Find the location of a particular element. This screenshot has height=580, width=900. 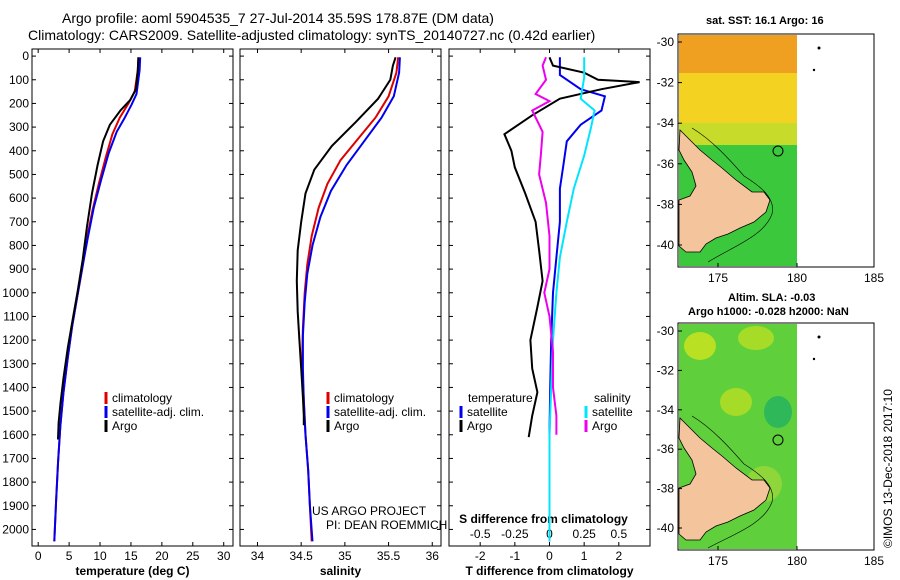

x-tick-label: 35.5 is located at coordinates (389, 556).